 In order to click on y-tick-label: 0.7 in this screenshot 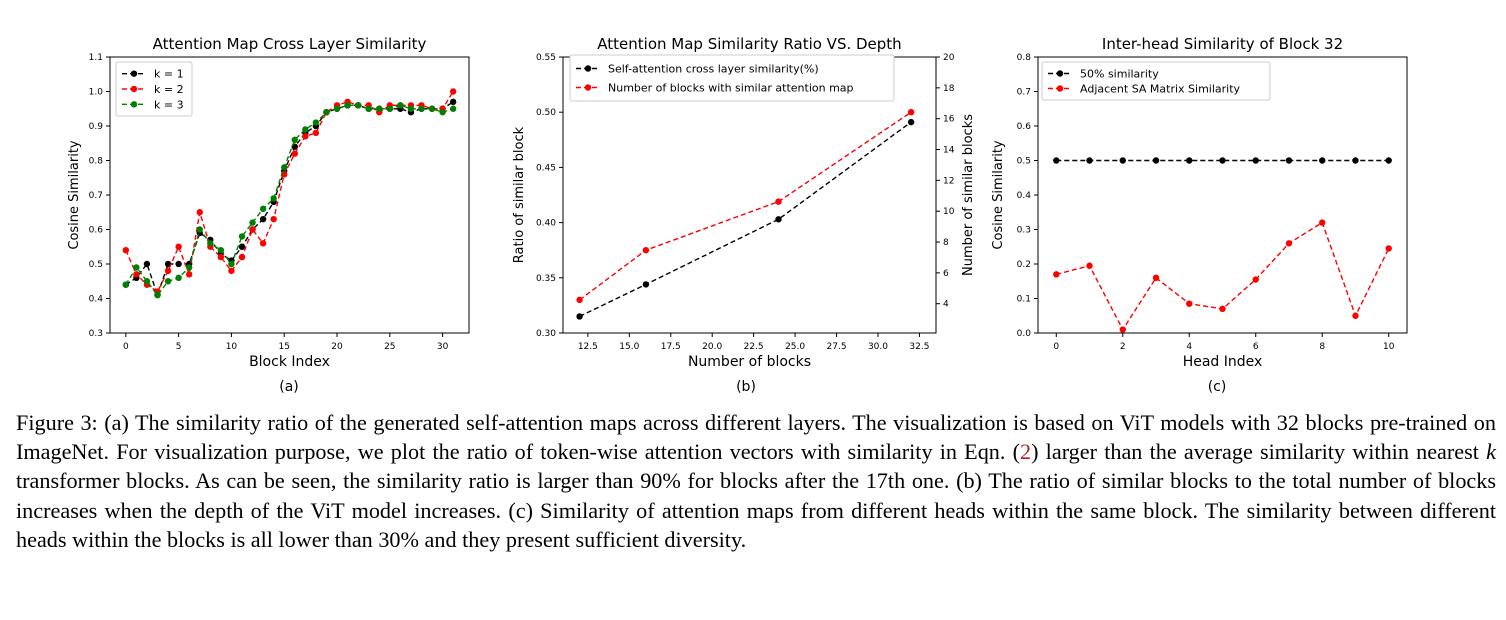, I will do `click(1024, 93)`.